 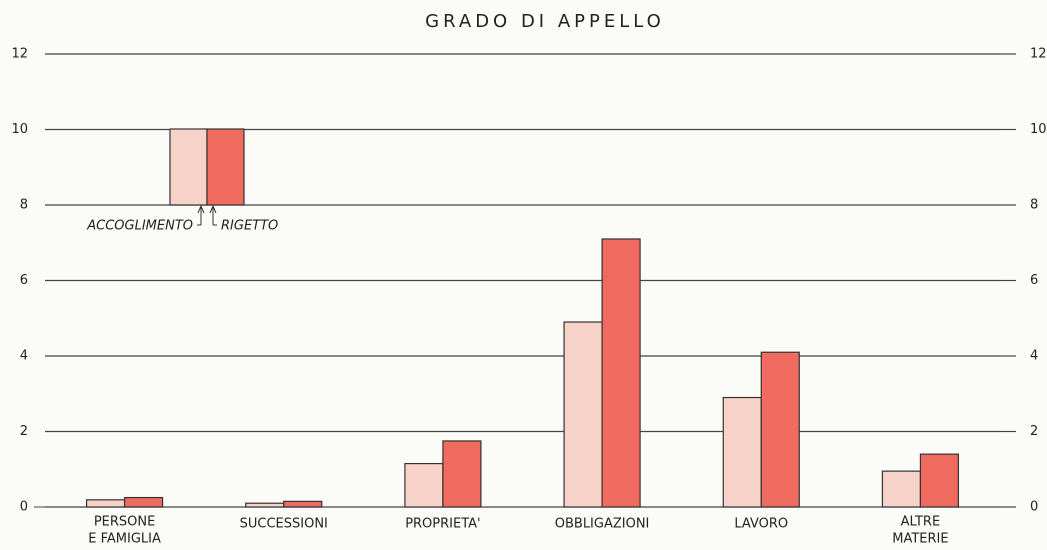 I want to click on y2-tick-label: 10, so click(x=1038, y=129).